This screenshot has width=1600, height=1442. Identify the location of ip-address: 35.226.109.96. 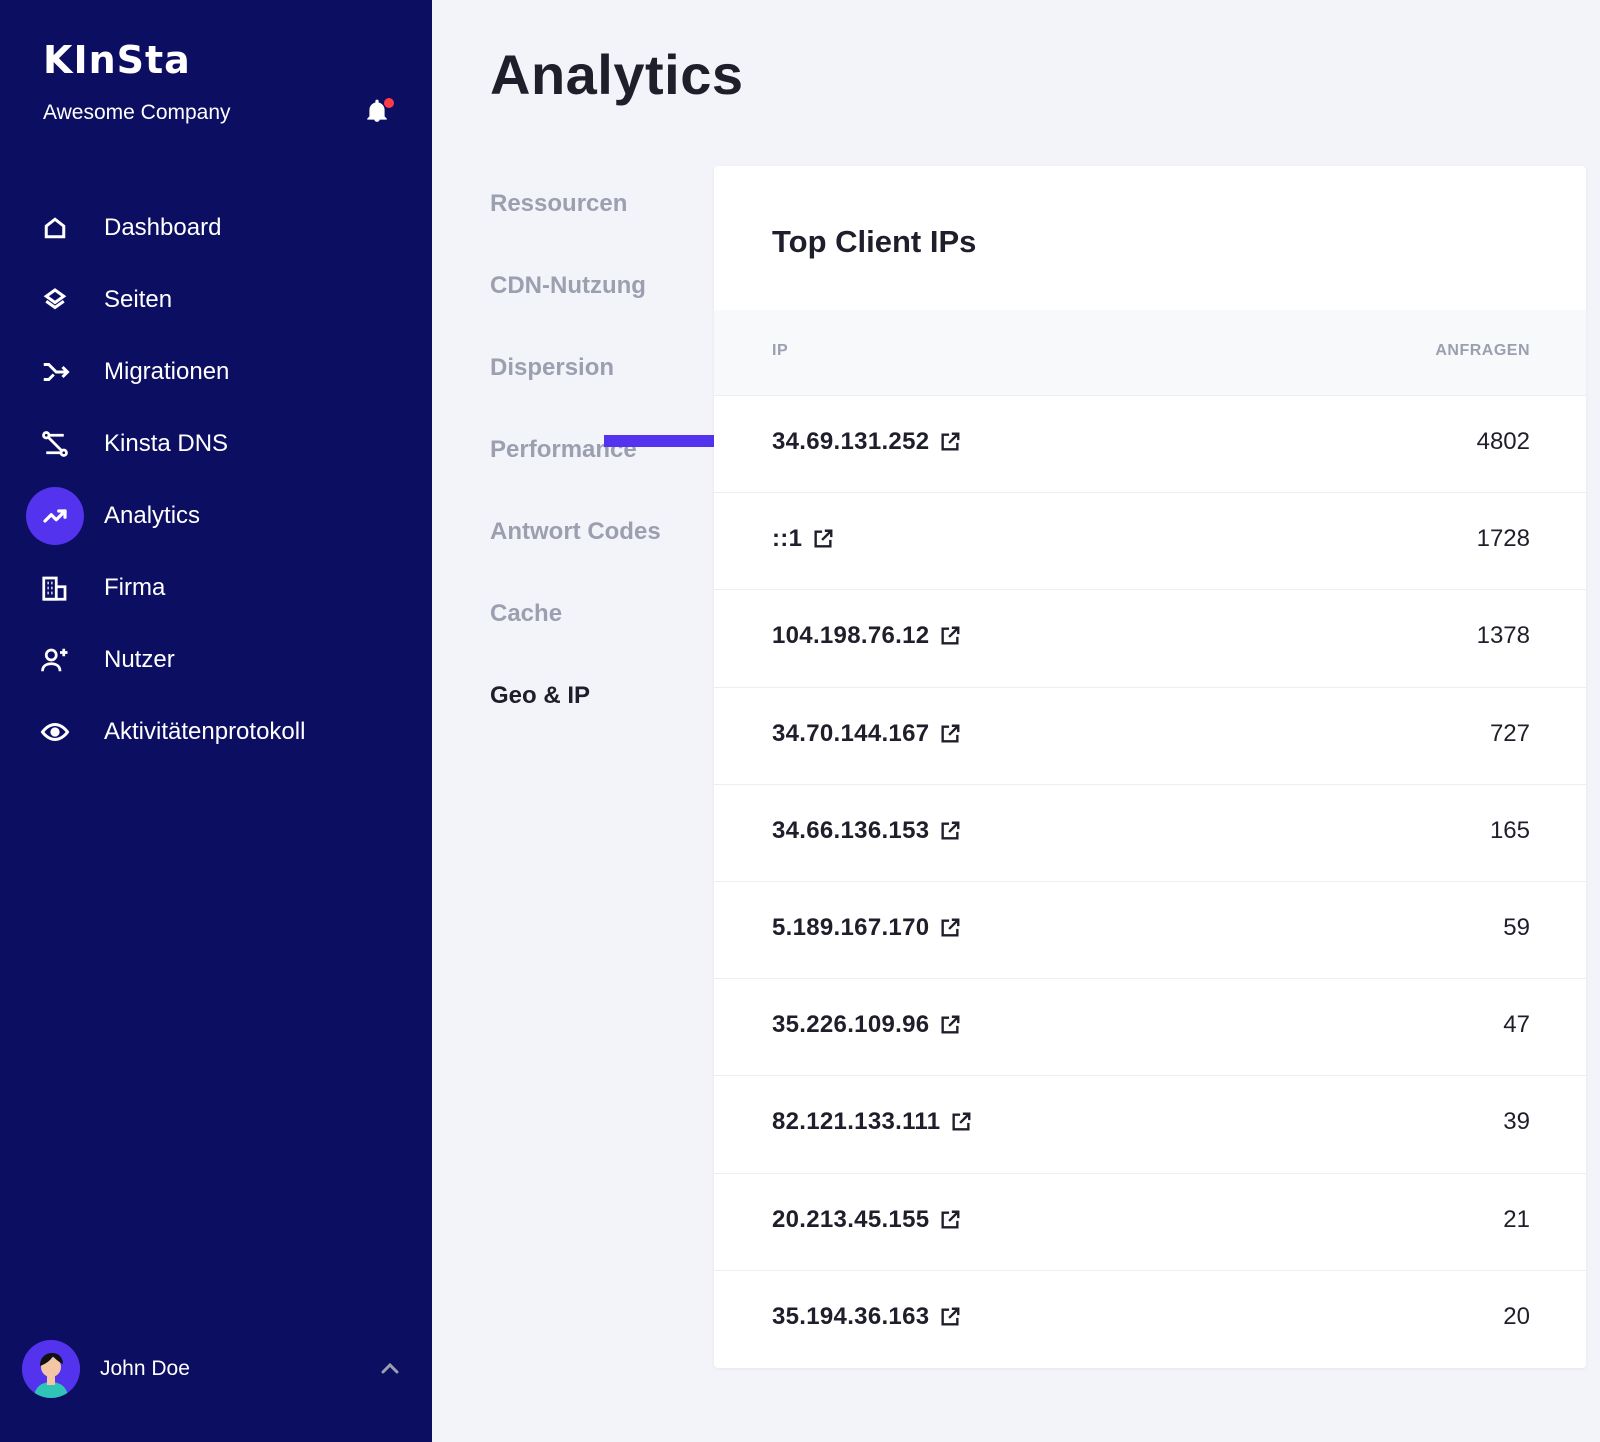
(851, 1025).